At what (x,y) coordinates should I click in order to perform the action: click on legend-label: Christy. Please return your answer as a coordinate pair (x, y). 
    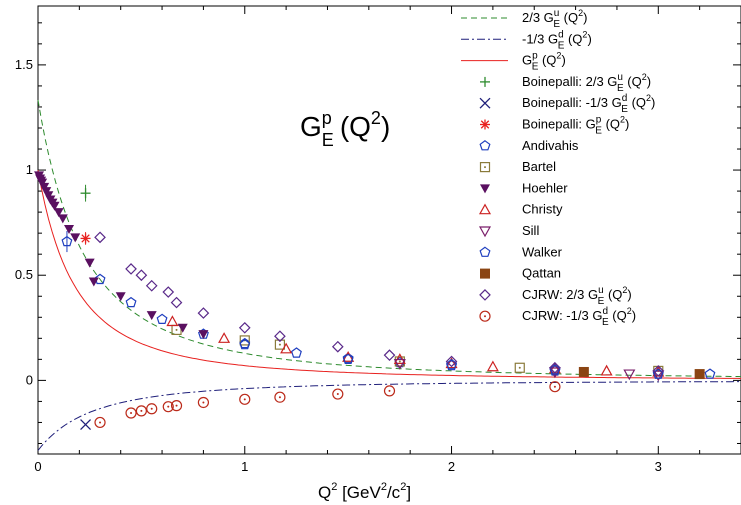
    Looking at the image, I should click on (542, 209).